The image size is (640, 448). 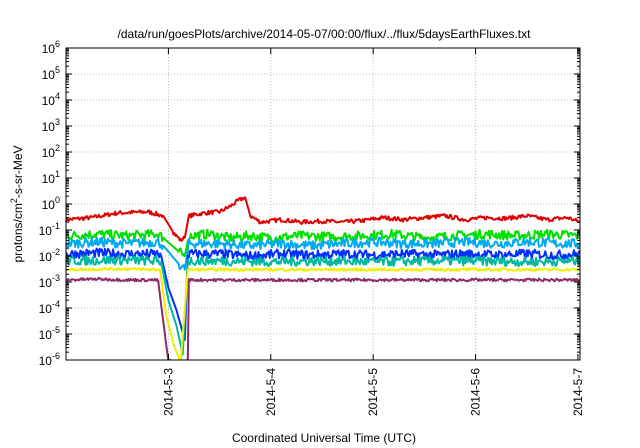 What do you see at coordinates (271, 392) in the screenshot?
I see `x-tick-label: 2014-5-4` at bounding box center [271, 392].